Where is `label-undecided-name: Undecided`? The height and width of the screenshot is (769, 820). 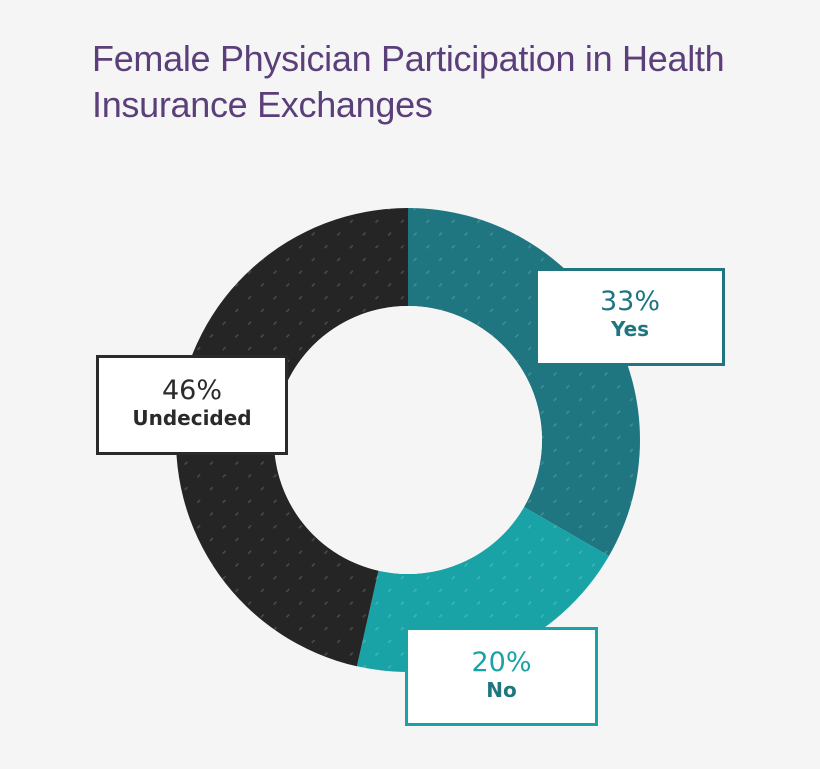
label-undecided-name: Undecided is located at coordinates (192, 418).